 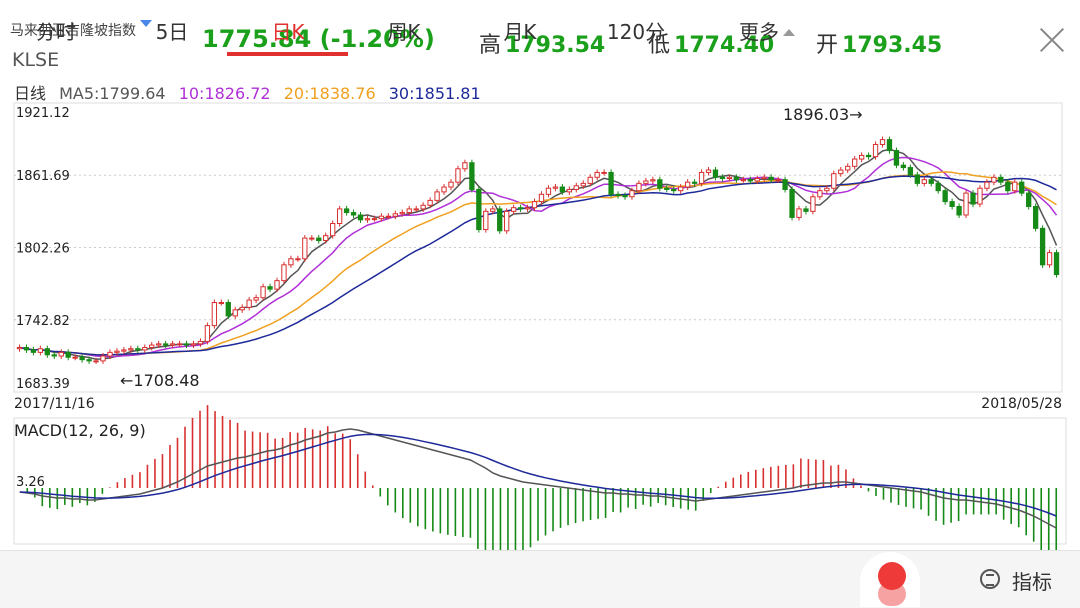 What do you see at coordinates (404, 32) in the screenshot?
I see `tab-weekly-k: 周K` at bounding box center [404, 32].